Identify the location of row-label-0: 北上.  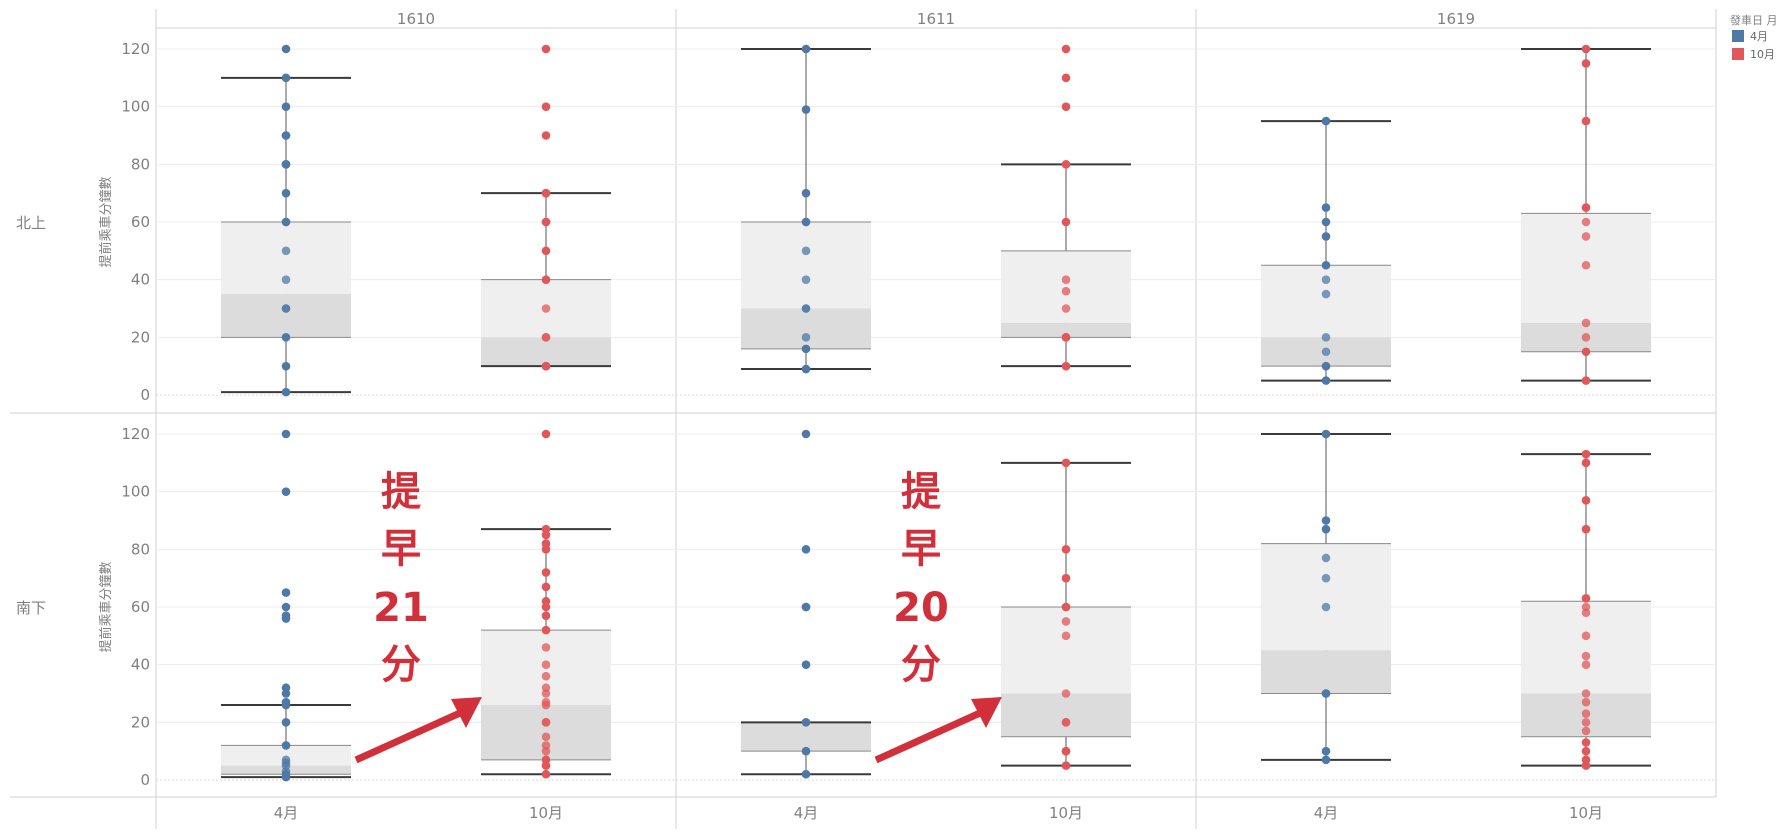
(31, 223).